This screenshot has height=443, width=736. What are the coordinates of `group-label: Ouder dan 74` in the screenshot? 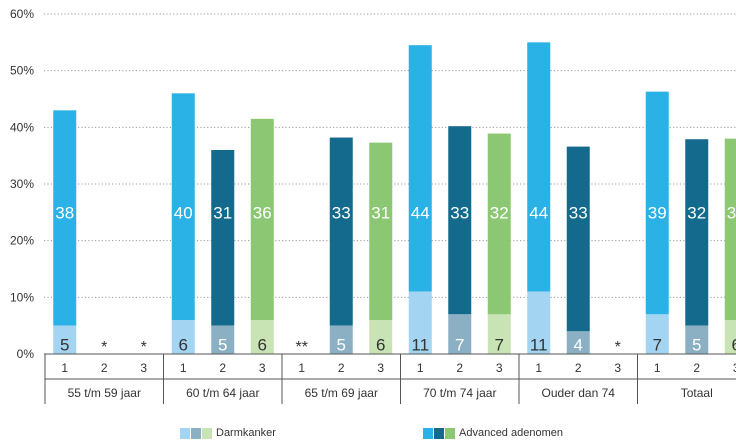 It's located at (579, 393).